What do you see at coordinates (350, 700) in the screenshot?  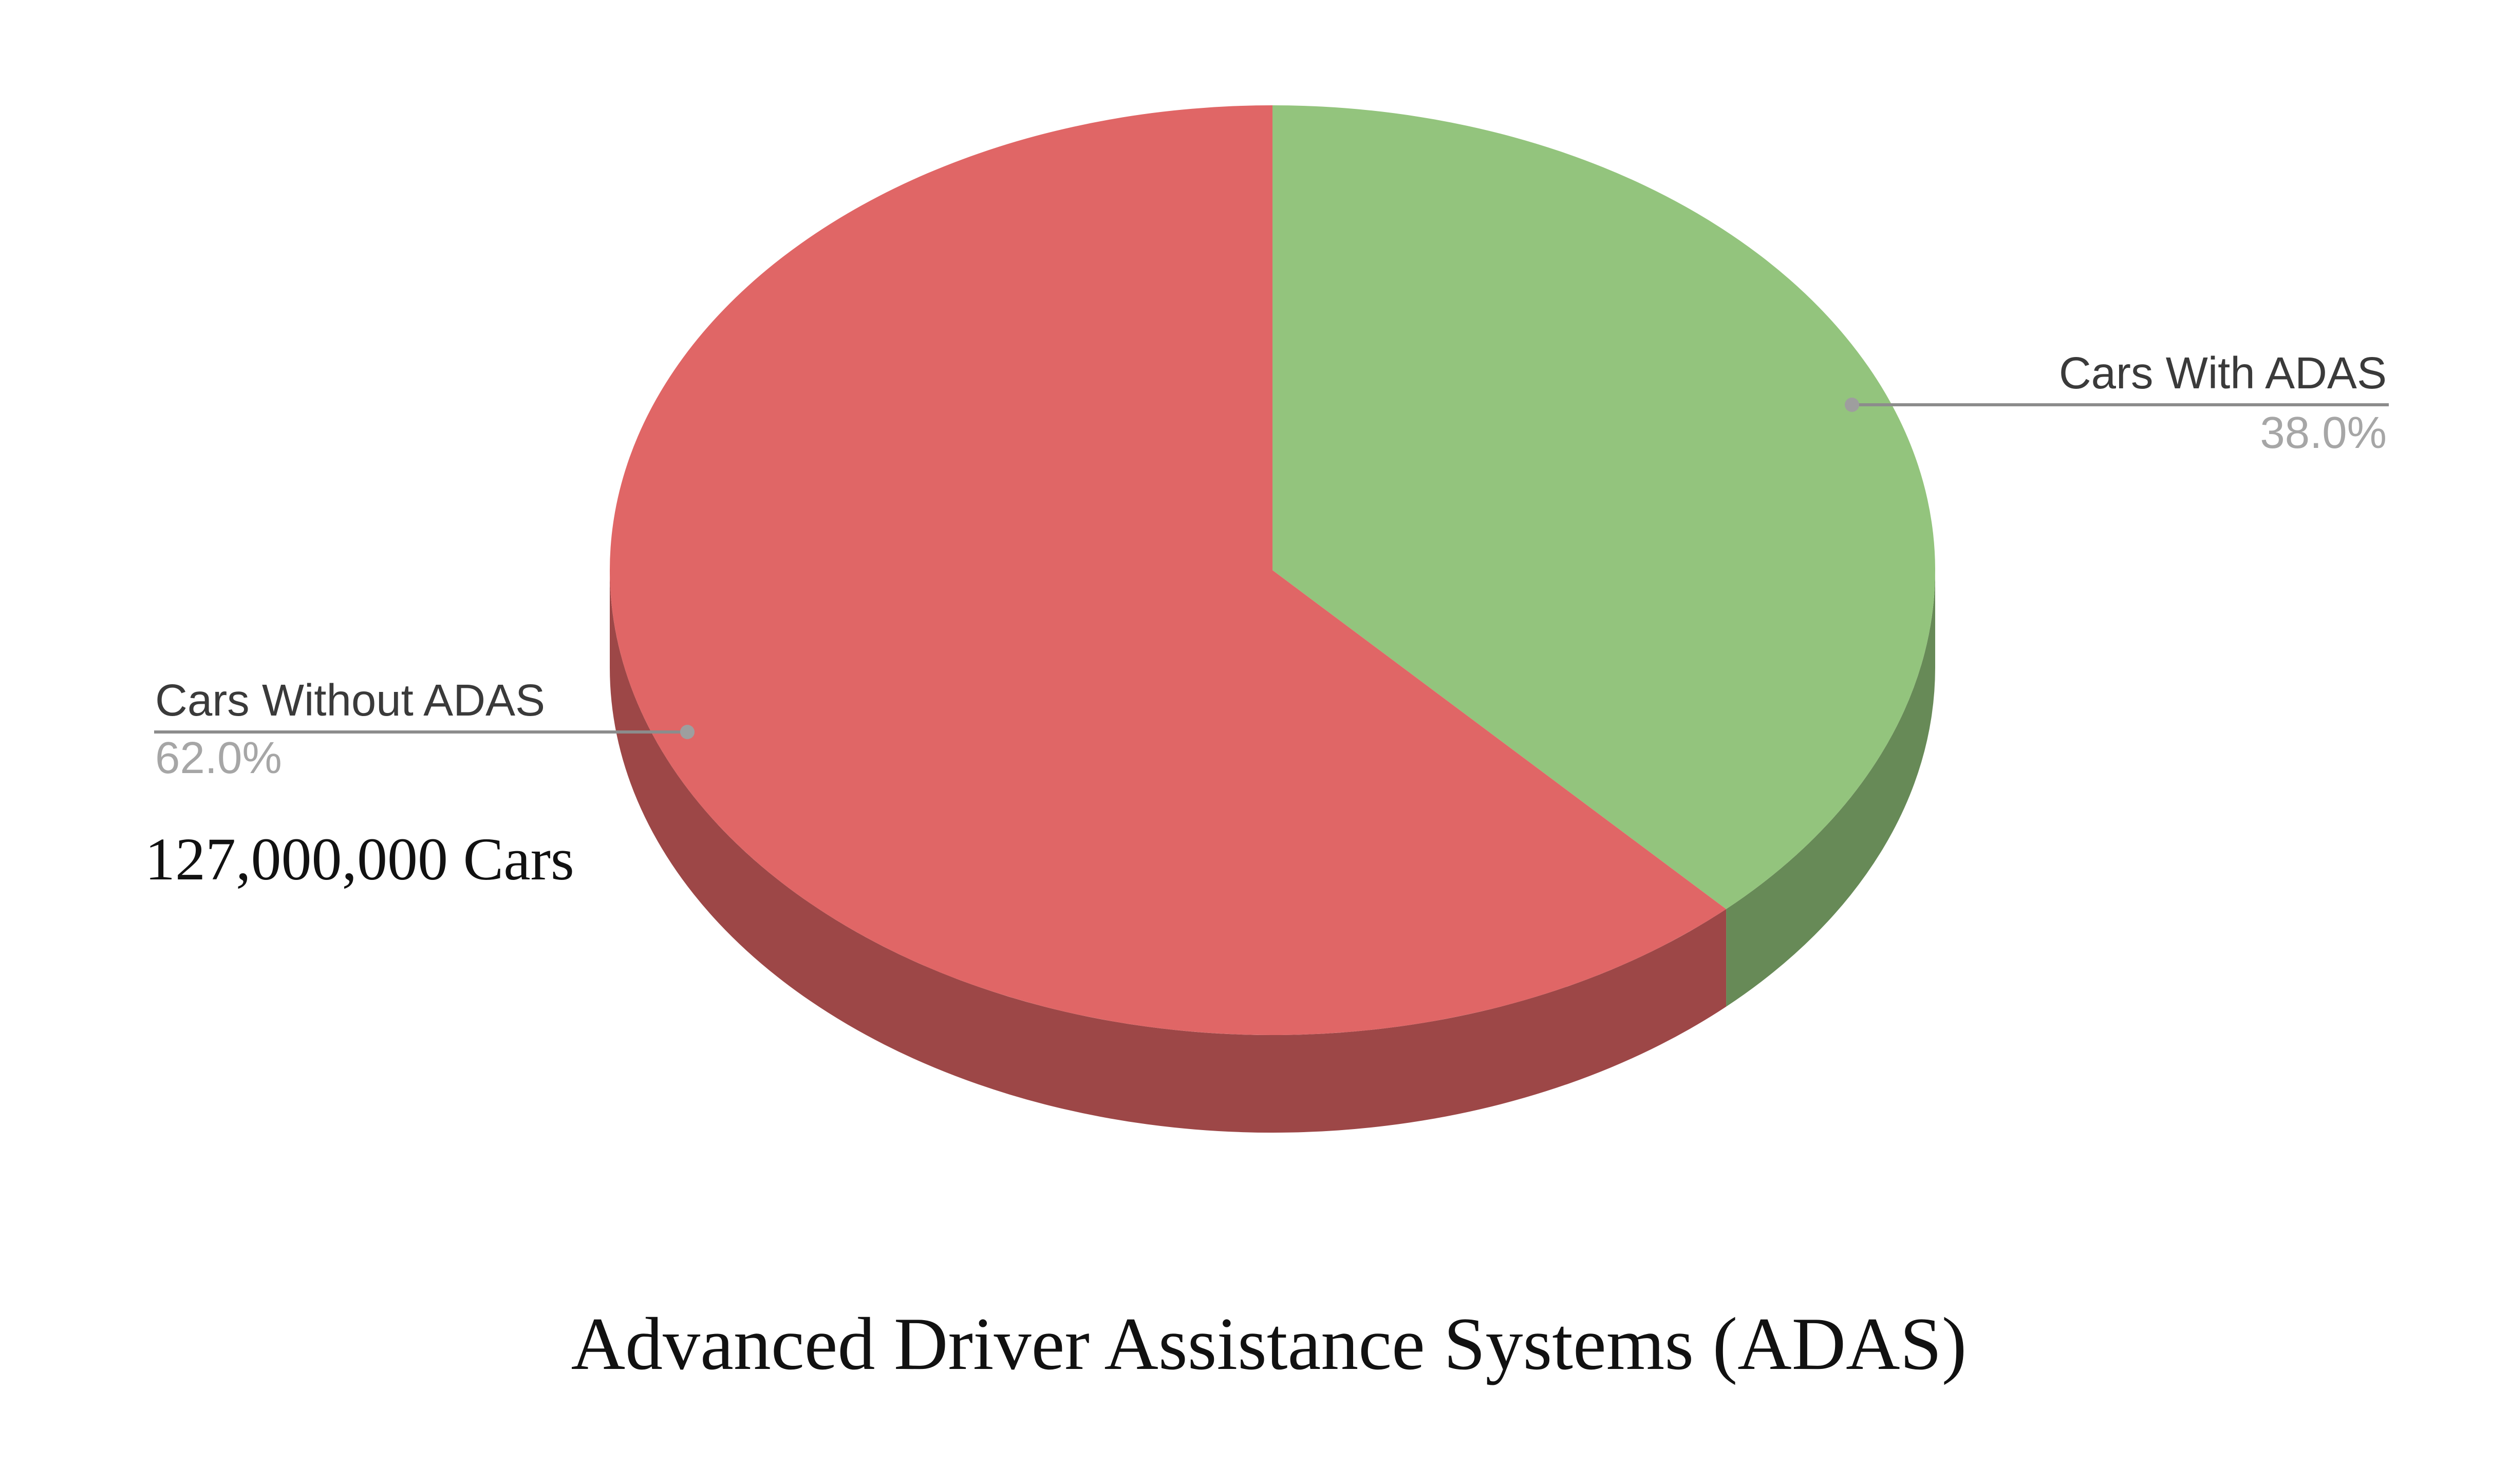 I see `slice-label-without-adas: Cars Without ADAS` at bounding box center [350, 700].